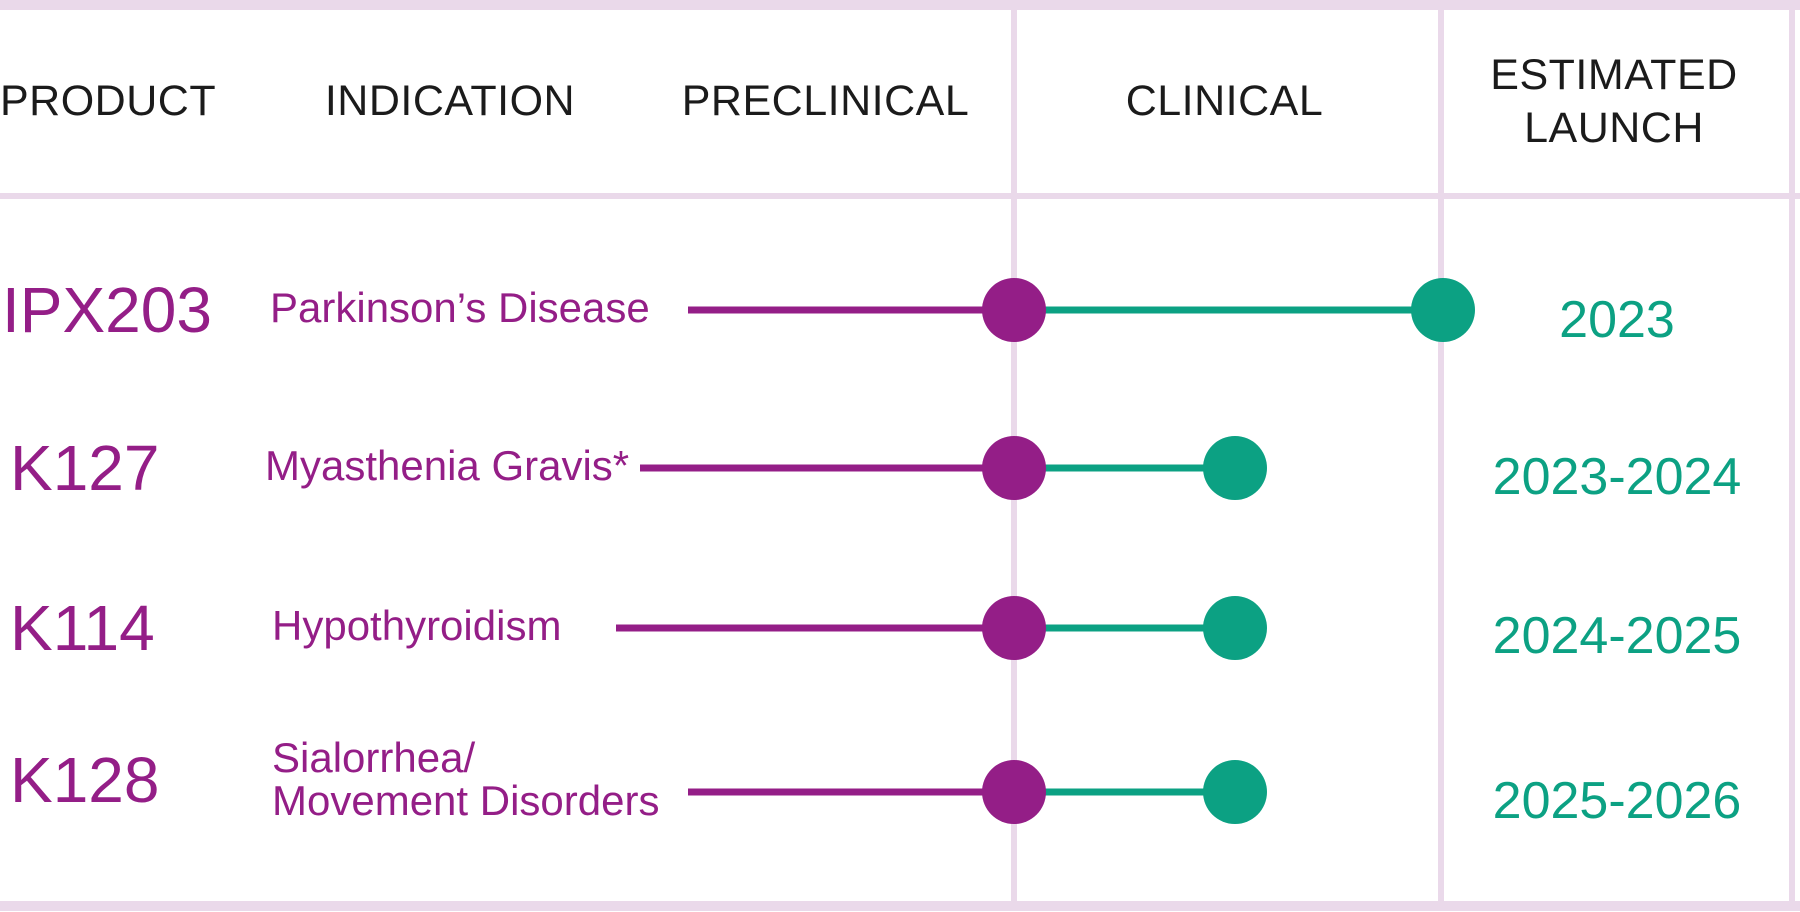 The width and height of the screenshot is (1800, 912). What do you see at coordinates (1614, 127) in the screenshot?
I see `estimated-launch-line2: LAUNCH` at bounding box center [1614, 127].